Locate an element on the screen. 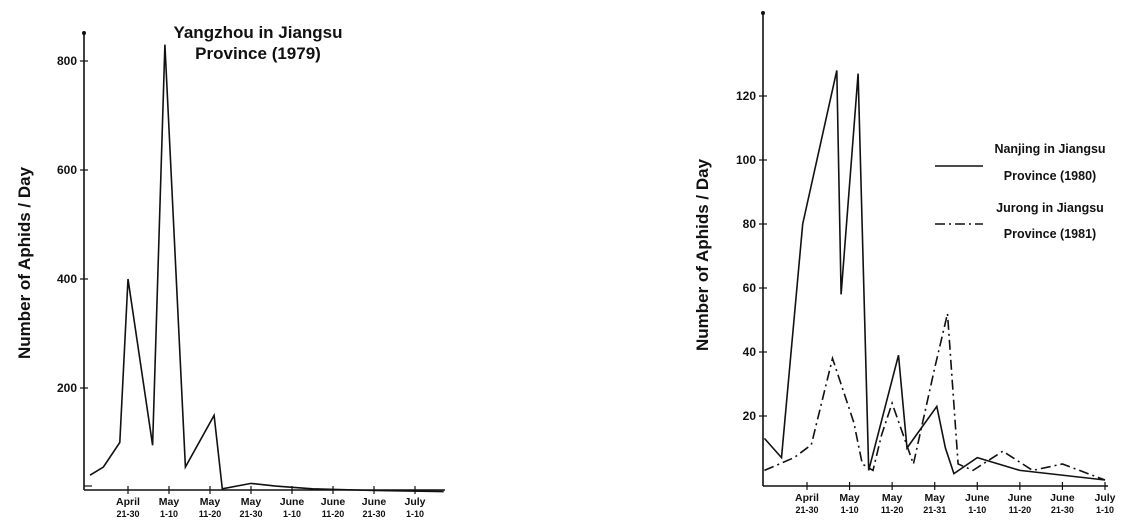 The width and height of the screenshot is (1131, 531). legend-label: Nanjing in Jiangsu is located at coordinates (1049, 149).